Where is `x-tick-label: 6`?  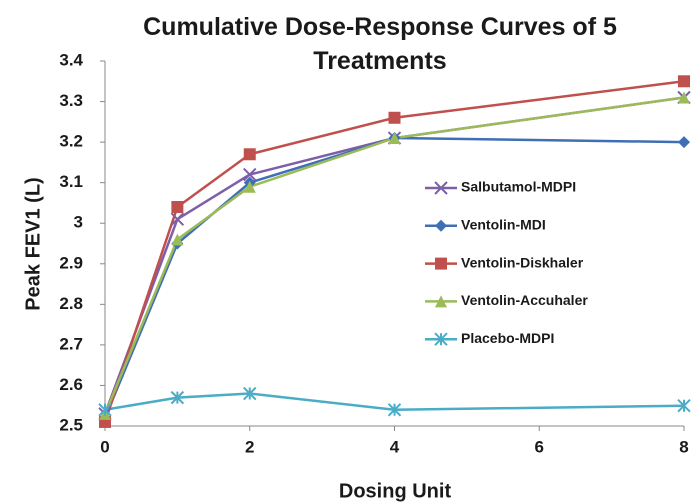
x-tick-label: 6 is located at coordinates (539, 446).